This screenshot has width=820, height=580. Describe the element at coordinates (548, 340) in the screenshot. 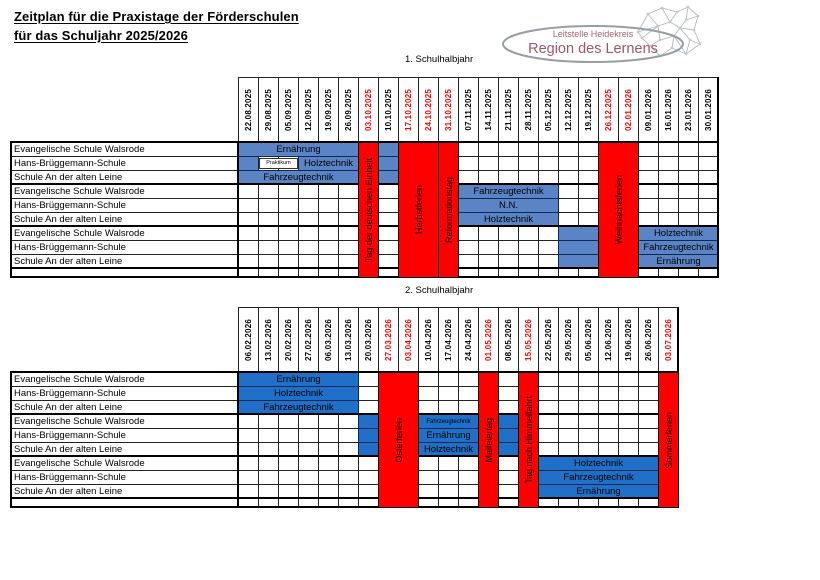

I see `date-label: 22.05.2026` at that location.